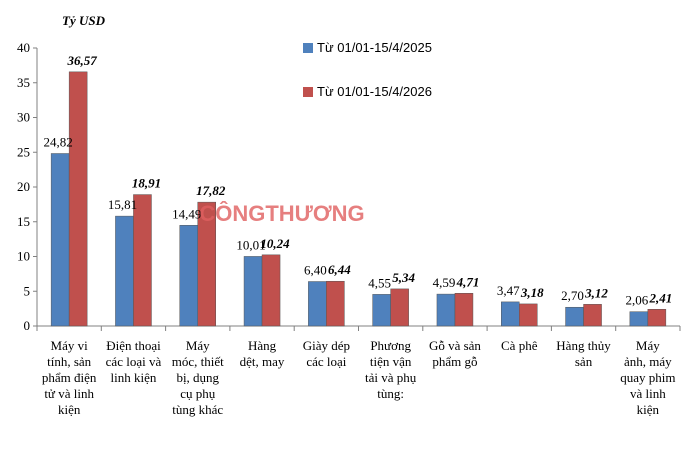 The height and width of the screenshot is (464, 700). Describe the element at coordinates (379, 282) in the screenshot. I see `data-label-series-1: 4,55` at that location.